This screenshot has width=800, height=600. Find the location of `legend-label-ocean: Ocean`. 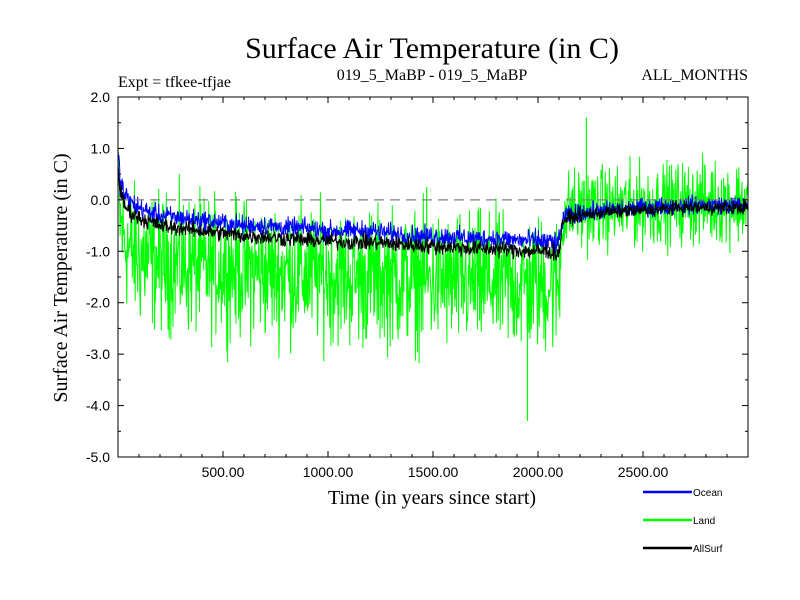

legend-label-ocean: Ocean is located at coordinates (707, 493).